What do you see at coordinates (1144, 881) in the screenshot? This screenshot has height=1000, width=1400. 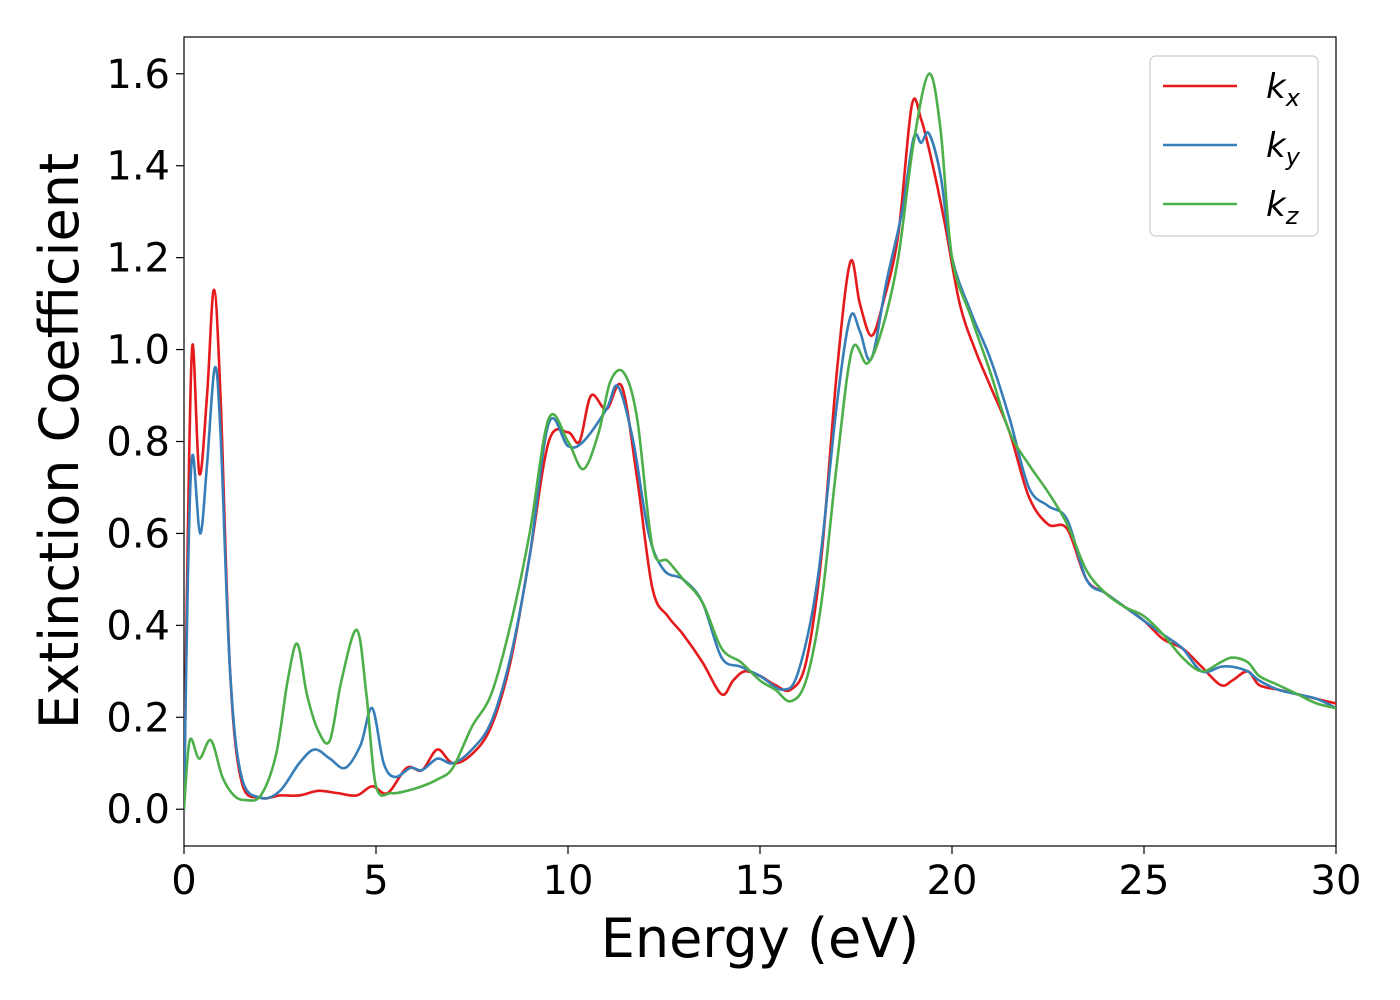 I see `x-tick-label: 25` at bounding box center [1144, 881].